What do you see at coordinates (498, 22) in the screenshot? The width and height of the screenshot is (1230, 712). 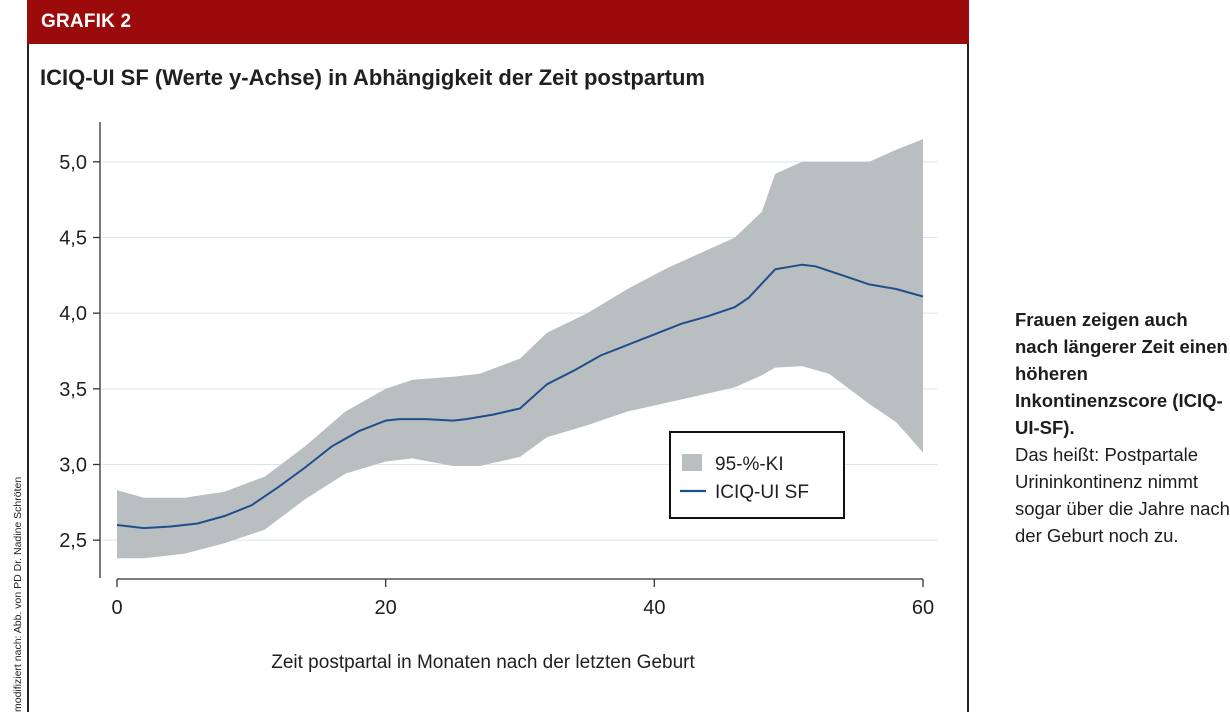 I see `figure-header: GRAFIK 2` at bounding box center [498, 22].